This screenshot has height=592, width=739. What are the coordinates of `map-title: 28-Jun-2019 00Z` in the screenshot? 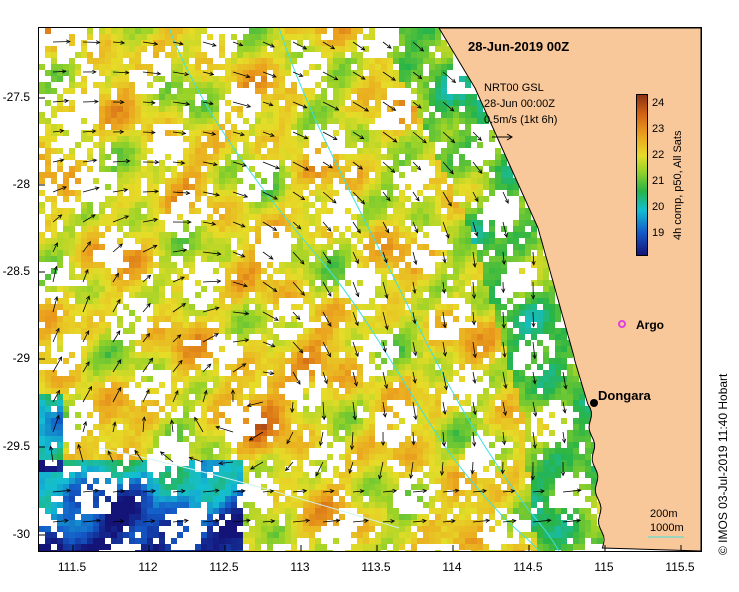 It's located at (519, 46).